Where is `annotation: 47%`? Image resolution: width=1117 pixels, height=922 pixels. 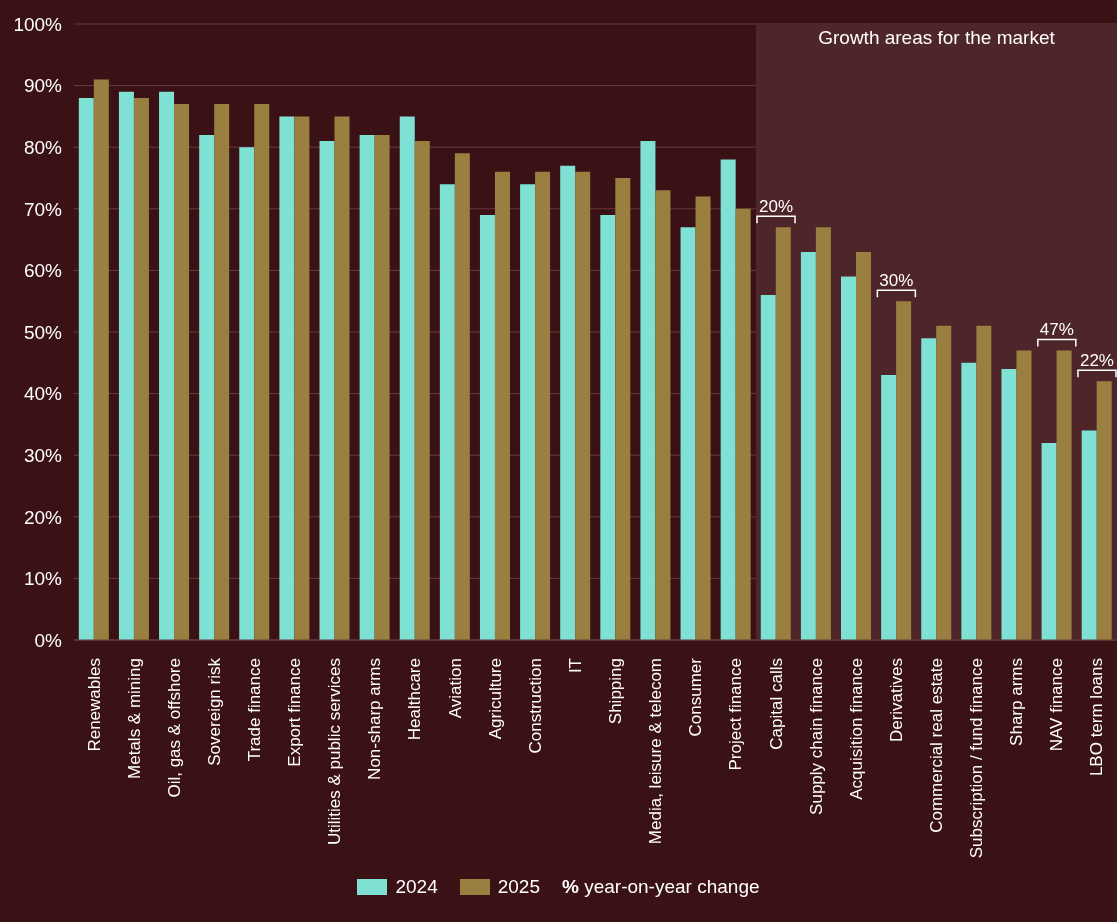 annotation: 47% is located at coordinates (1056, 330).